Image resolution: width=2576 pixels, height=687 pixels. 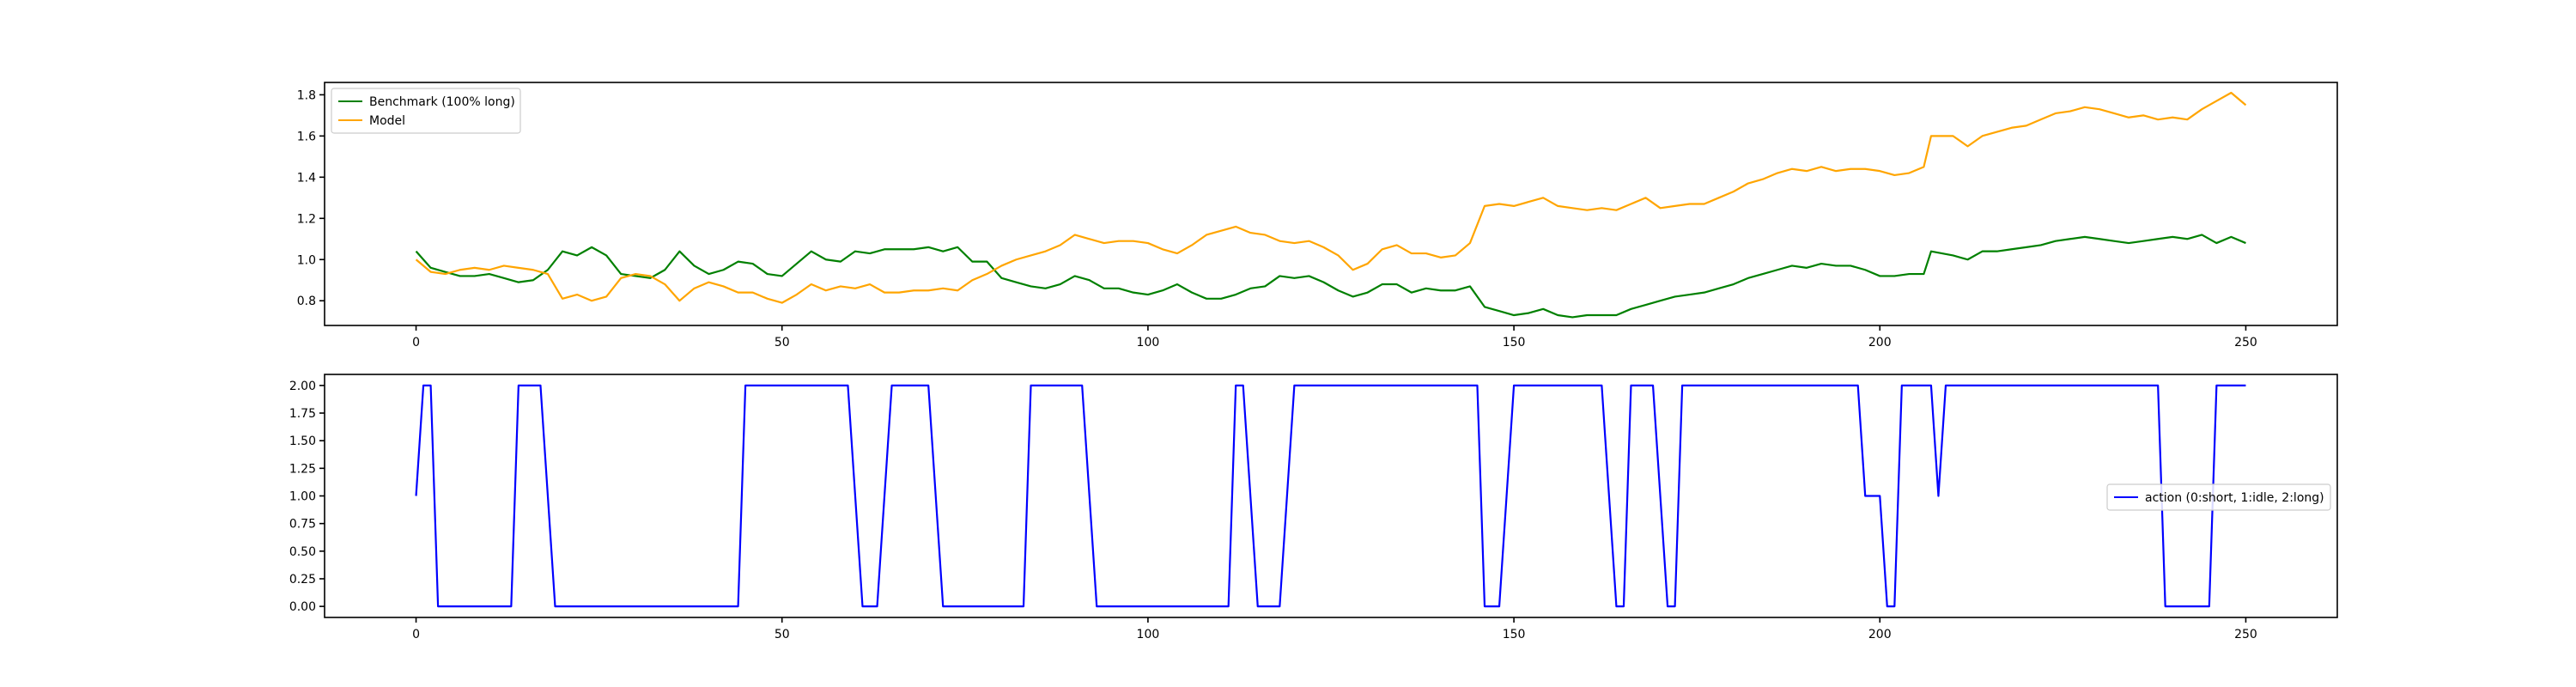 What do you see at coordinates (442, 102) in the screenshot?
I see `legend-label-benchmark: Benchmark (100% long)` at bounding box center [442, 102].